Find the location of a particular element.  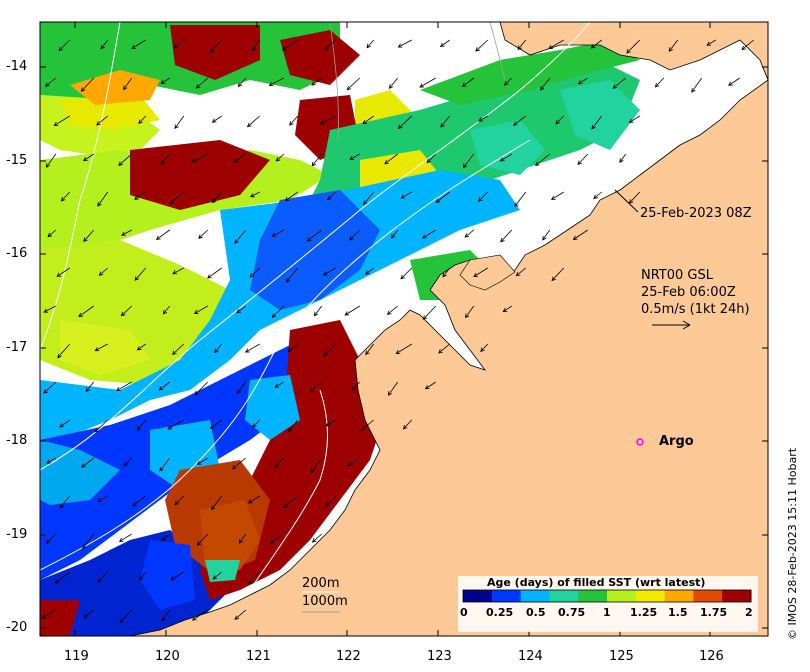

lat-tick-20: -20 is located at coordinates (17, 627).